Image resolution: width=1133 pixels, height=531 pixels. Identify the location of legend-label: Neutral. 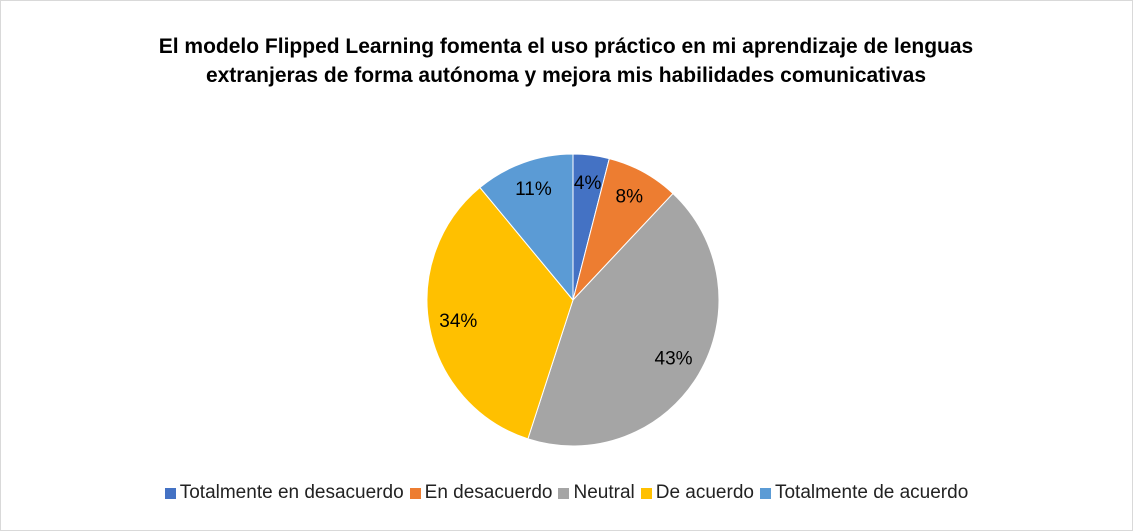
(604, 492).